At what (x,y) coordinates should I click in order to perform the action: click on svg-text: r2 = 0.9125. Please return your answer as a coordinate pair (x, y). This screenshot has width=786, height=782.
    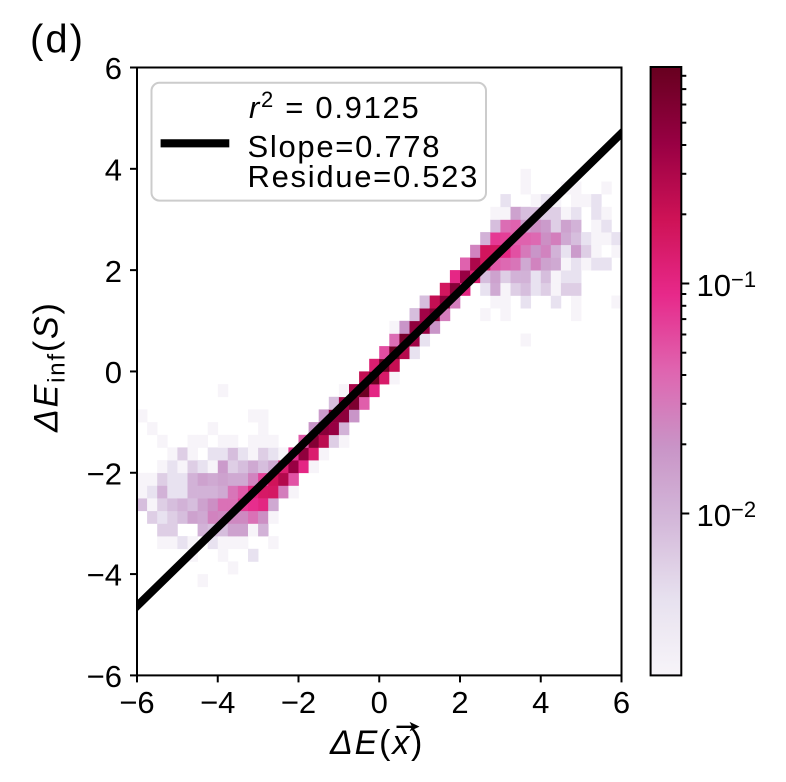
    Looking at the image, I should click on (334, 106).